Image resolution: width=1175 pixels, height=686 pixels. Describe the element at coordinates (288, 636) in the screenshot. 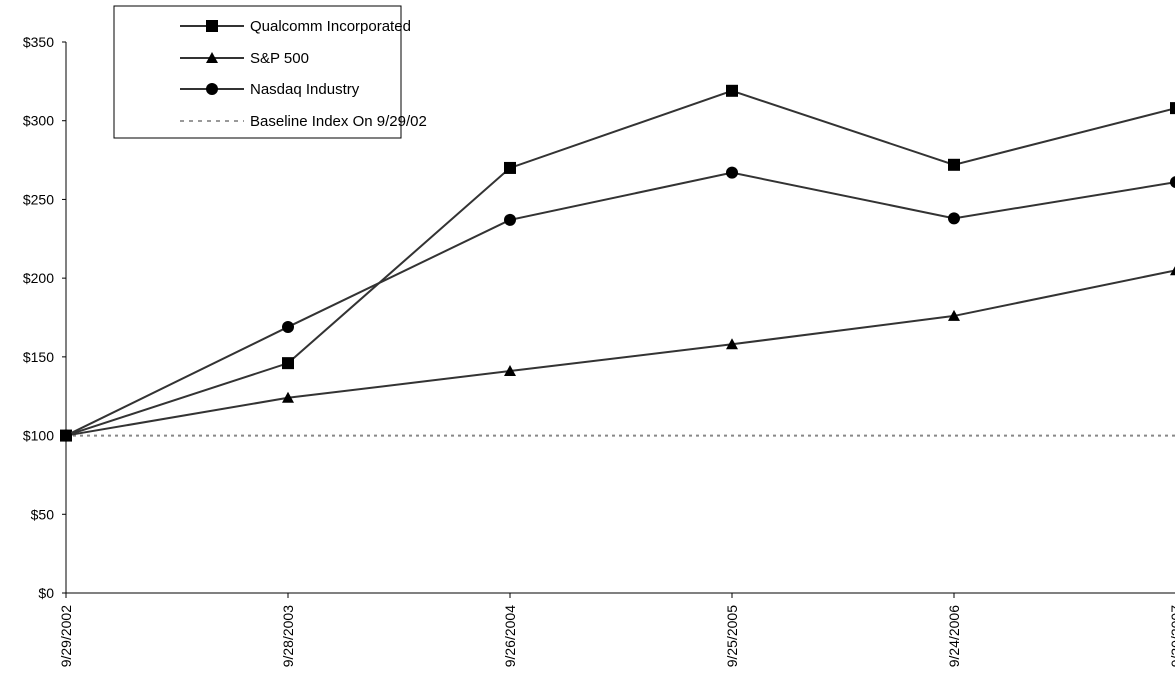

I see `x-tick-label: 9/28/2003` at that location.